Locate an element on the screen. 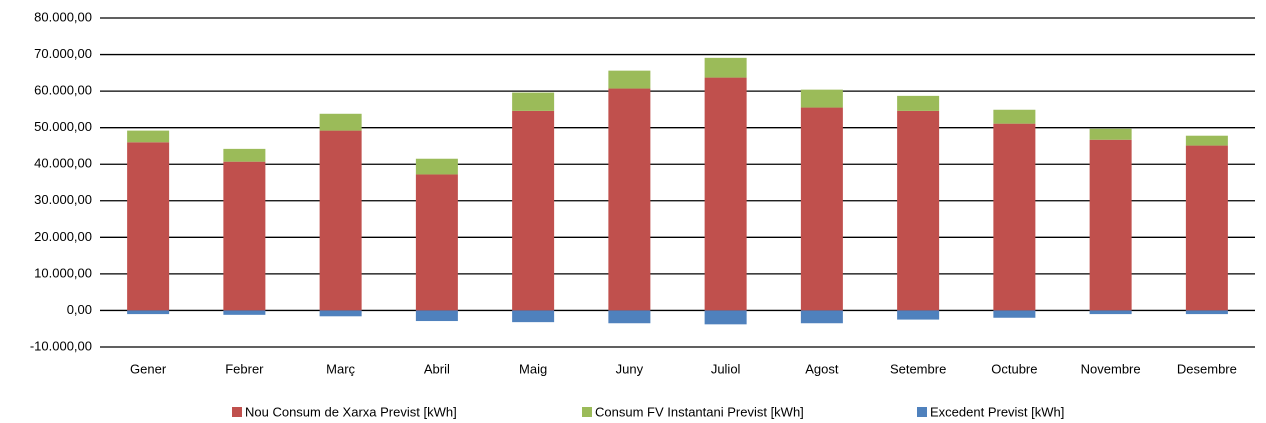 The height and width of the screenshot is (423, 1266). y-tick-label: 10.000,00 is located at coordinates (63, 272).